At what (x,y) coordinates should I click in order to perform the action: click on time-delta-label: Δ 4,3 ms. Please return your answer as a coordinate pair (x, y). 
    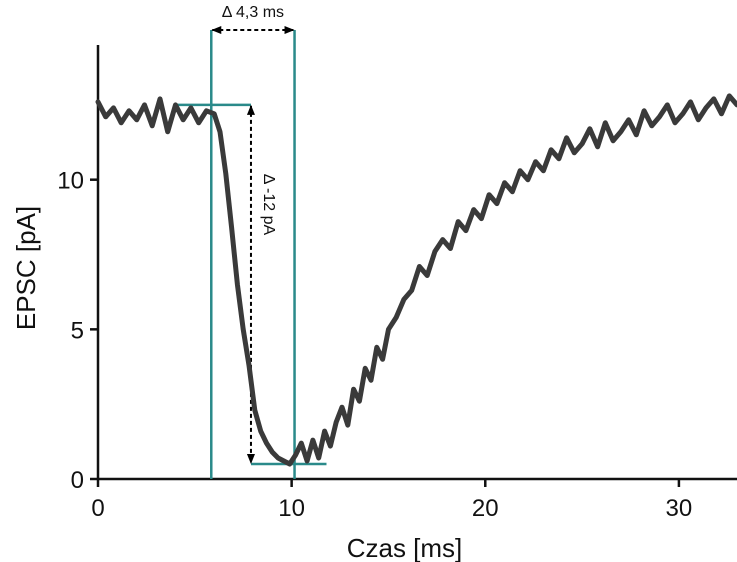
    Looking at the image, I should click on (253, 12).